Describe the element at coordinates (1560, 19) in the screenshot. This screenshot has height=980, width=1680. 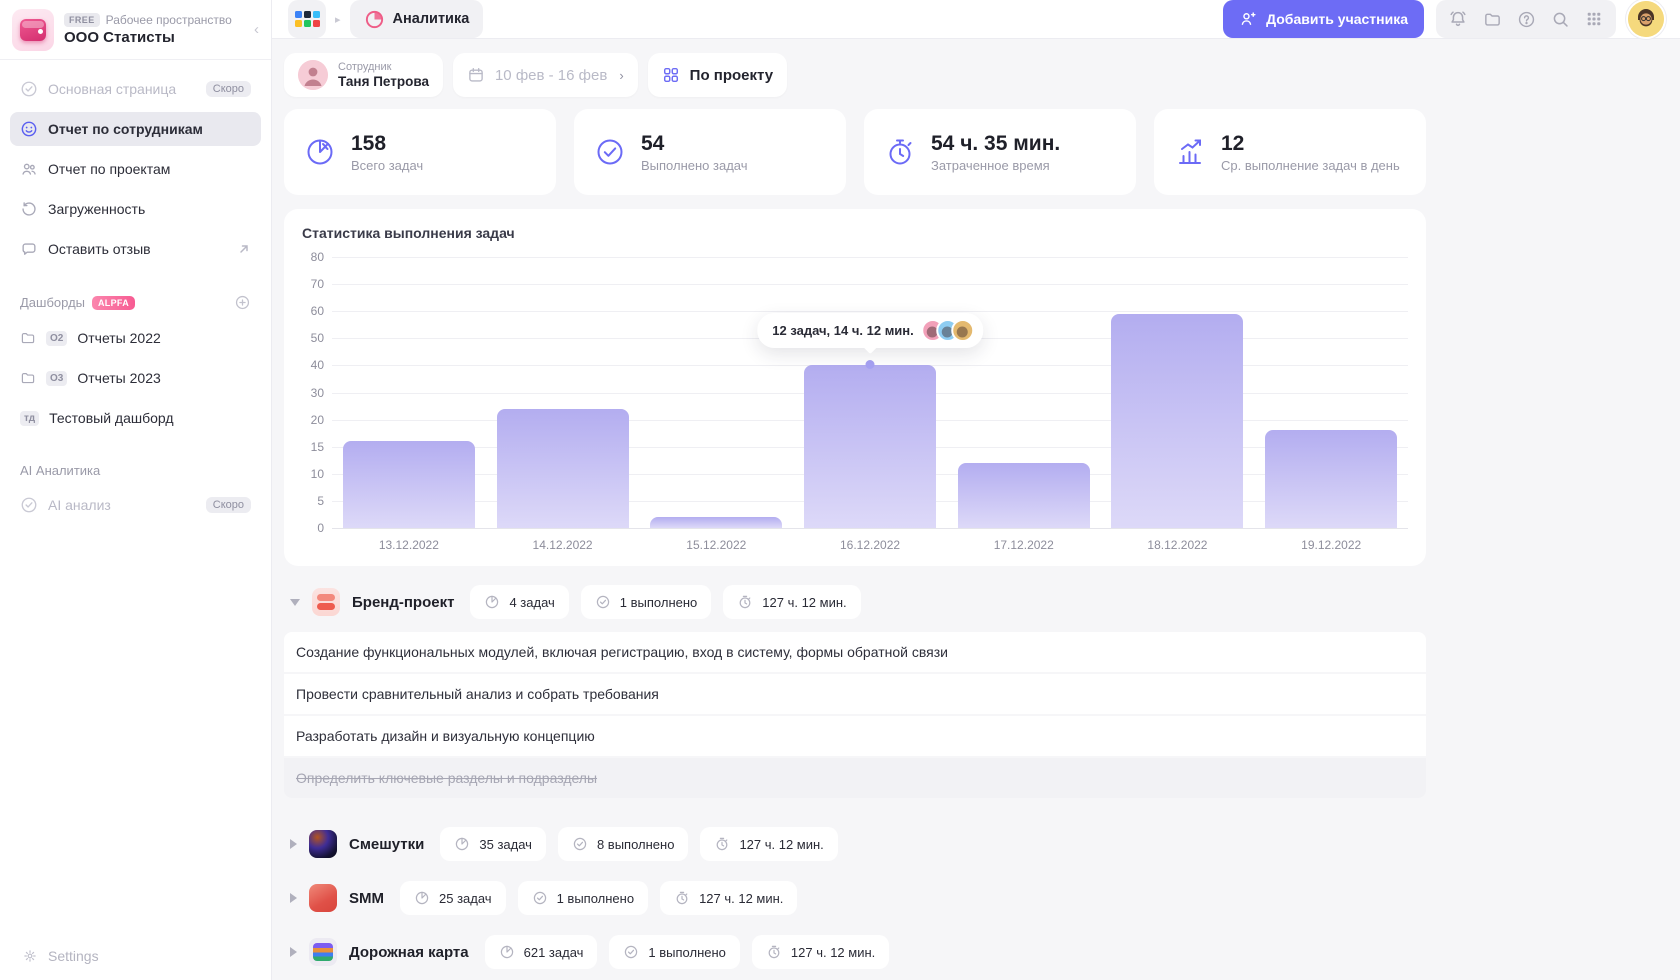
I see `search-icon` at that location.